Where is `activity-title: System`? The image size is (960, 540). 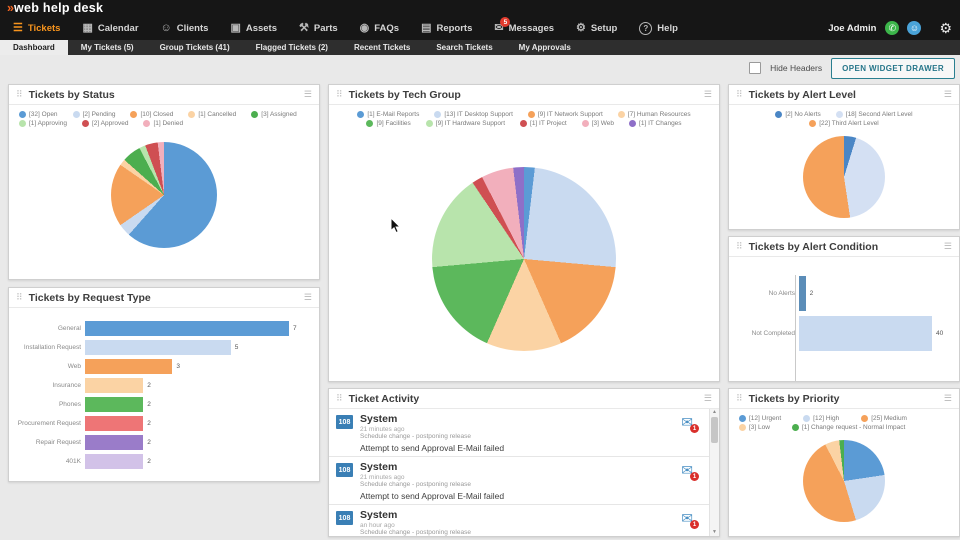 activity-title: System is located at coordinates (379, 515).